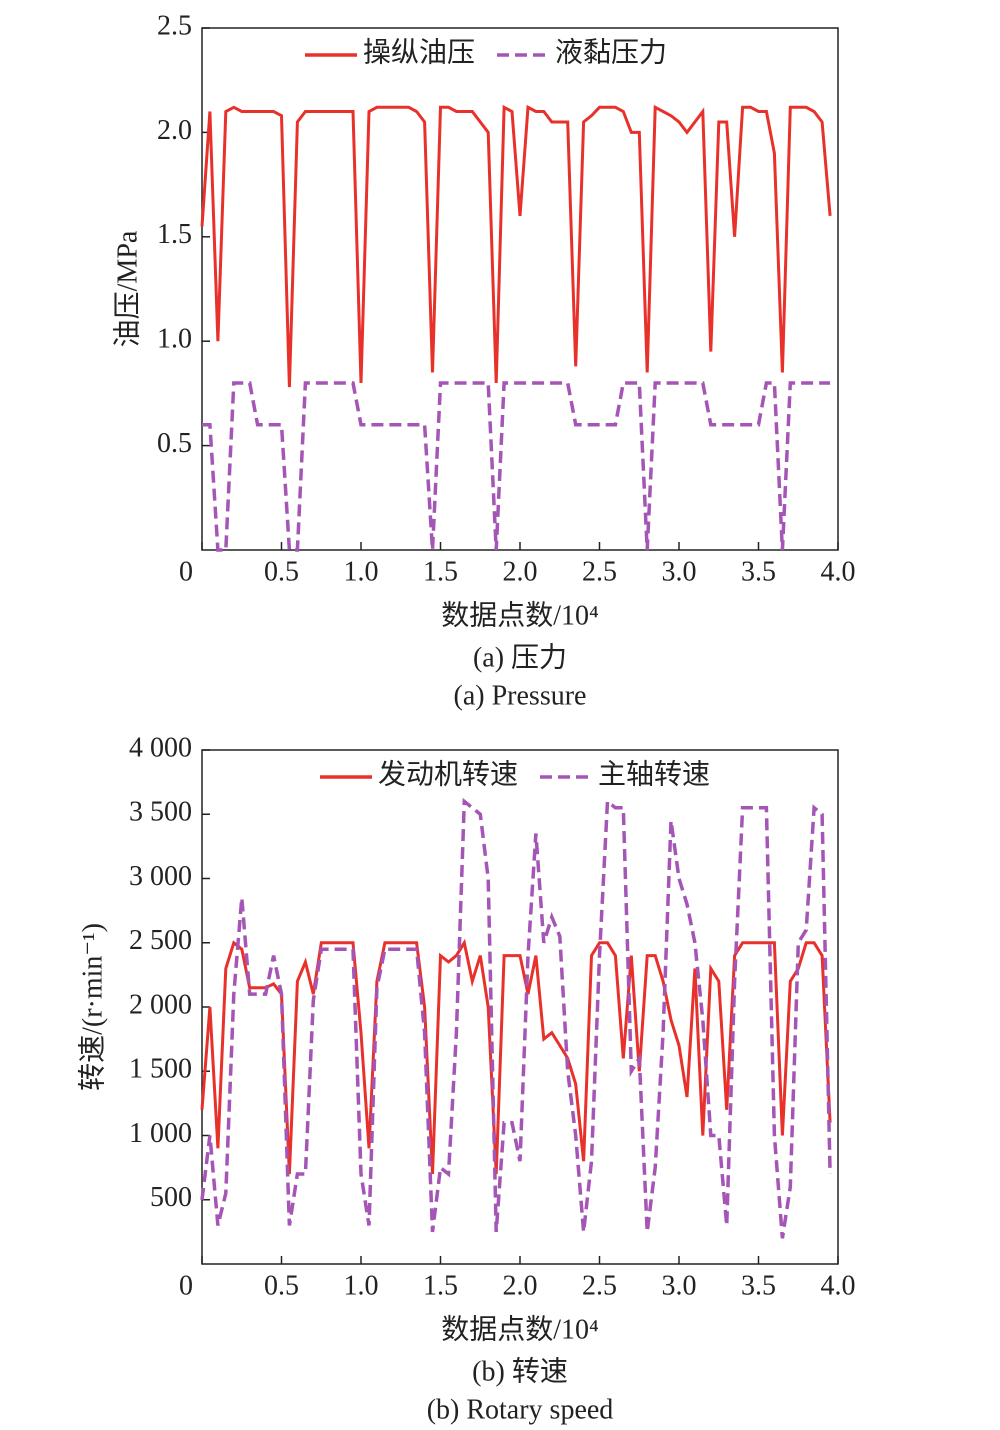 Image resolution: width=1000 pixels, height=1430 pixels. Describe the element at coordinates (520, 1409) in the screenshot. I see `caption-en: (b) Rotary speed` at that location.